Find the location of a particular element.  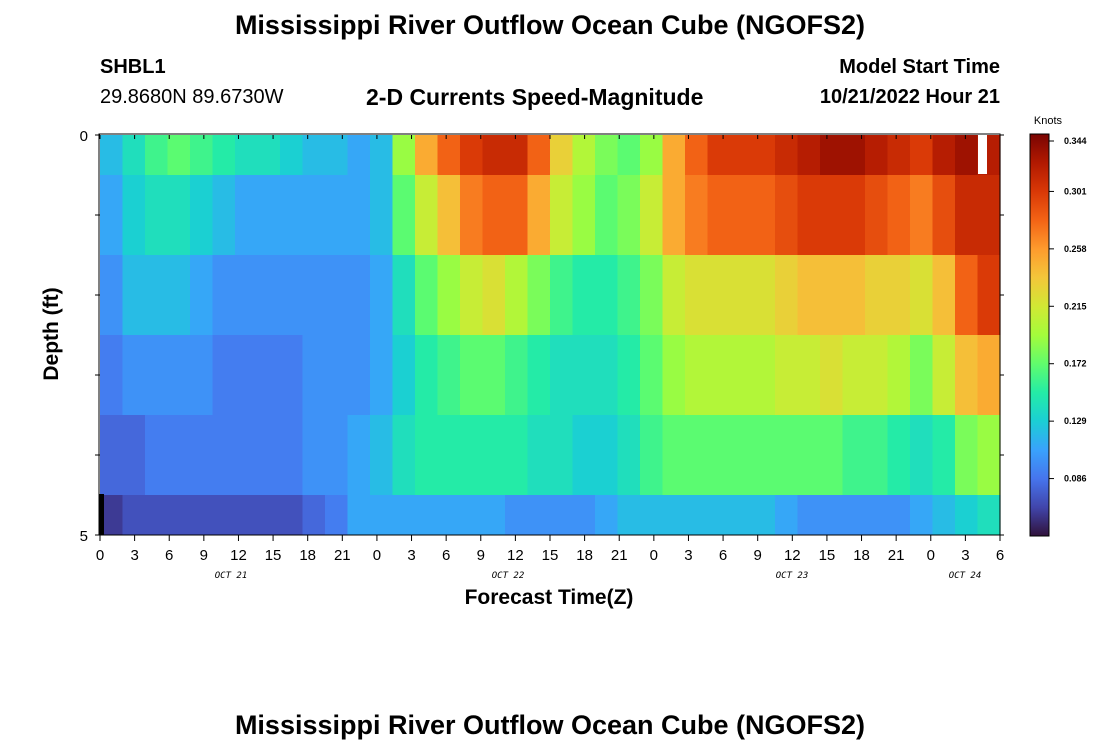

colorbar-tick-label: 0.086 is located at coordinates (1075, 479).